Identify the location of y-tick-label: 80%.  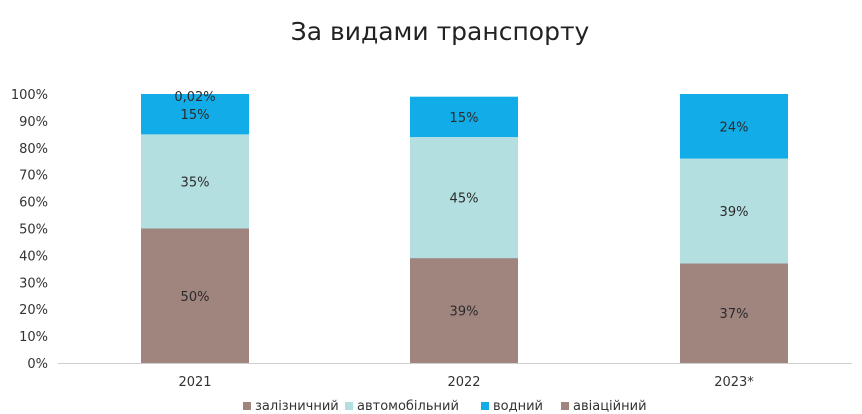
(33, 149).